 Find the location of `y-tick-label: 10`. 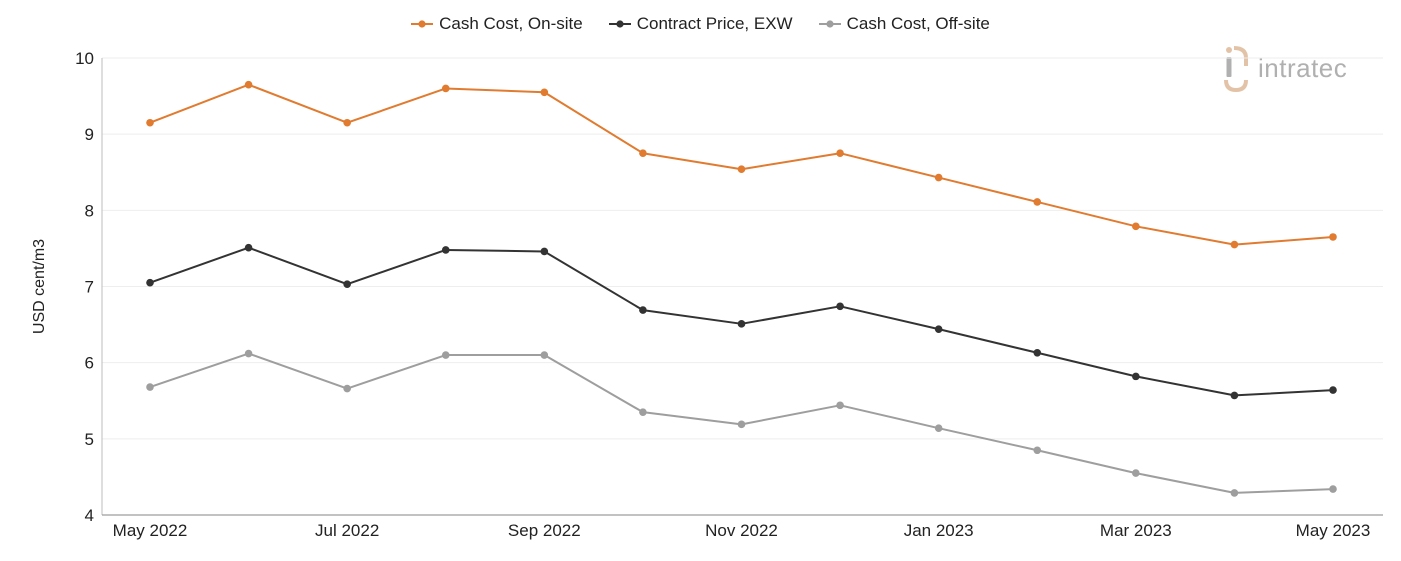

y-tick-label: 10 is located at coordinates (84, 58).